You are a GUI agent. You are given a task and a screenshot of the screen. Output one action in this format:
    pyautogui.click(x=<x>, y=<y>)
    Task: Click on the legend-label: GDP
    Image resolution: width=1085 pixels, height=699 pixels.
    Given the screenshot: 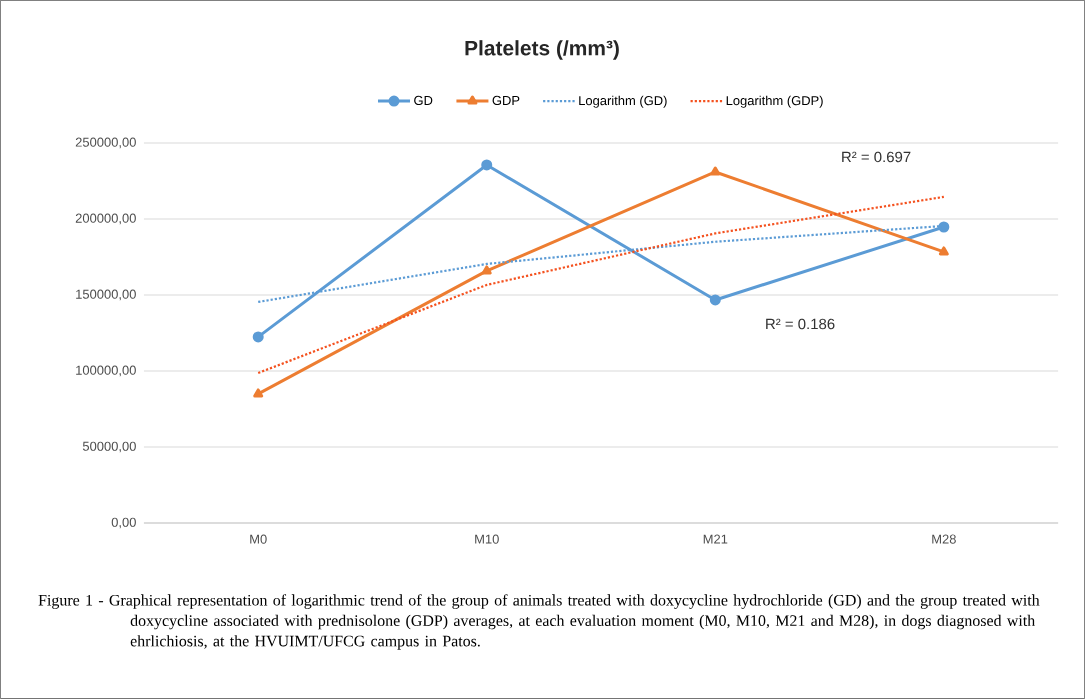 What is the action you would take?
    pyautogui.click(x=506, y=100)
    